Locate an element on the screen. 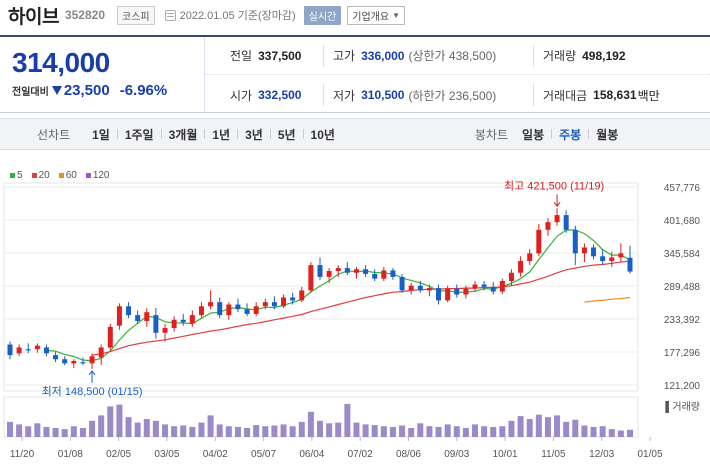 Image resolution: width=710 pixels, height=465 pixels. range-10y: 10년 is located at coordinates (322, 134).